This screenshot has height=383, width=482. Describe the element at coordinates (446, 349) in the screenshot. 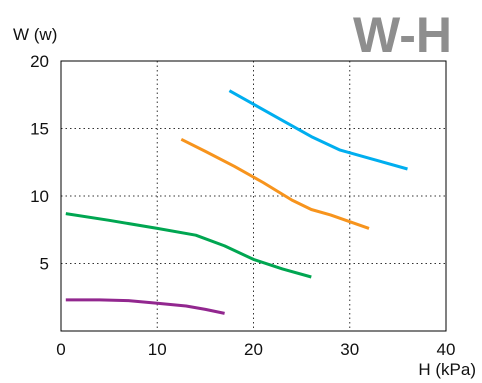

I see `x-tick-label: 40` at that location.